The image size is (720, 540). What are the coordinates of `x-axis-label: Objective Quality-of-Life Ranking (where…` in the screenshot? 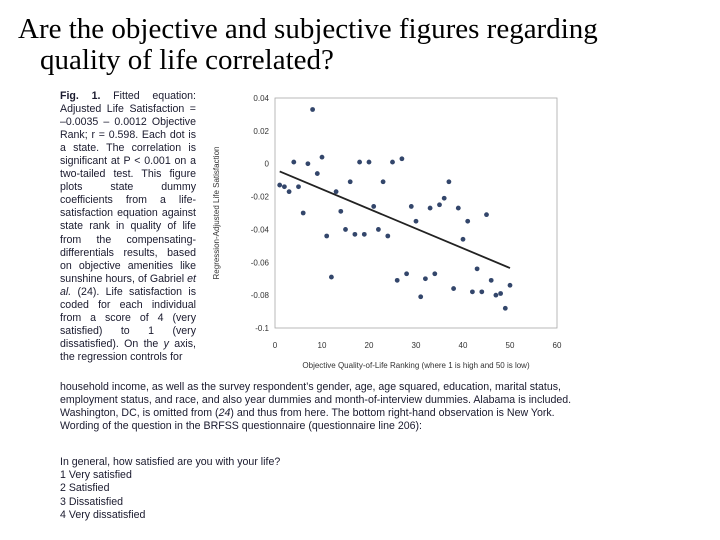 It's located at (416, 365).